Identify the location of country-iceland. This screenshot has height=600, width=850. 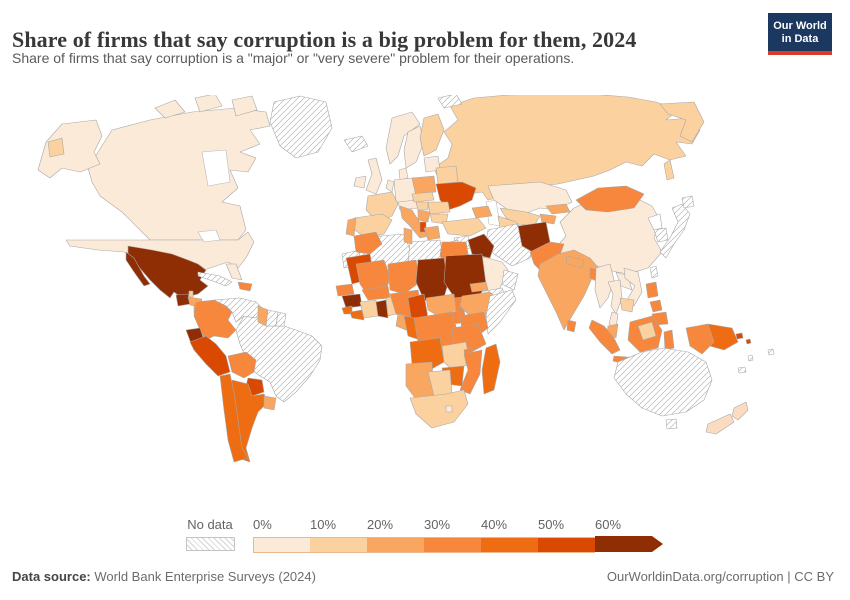
(356, 144).